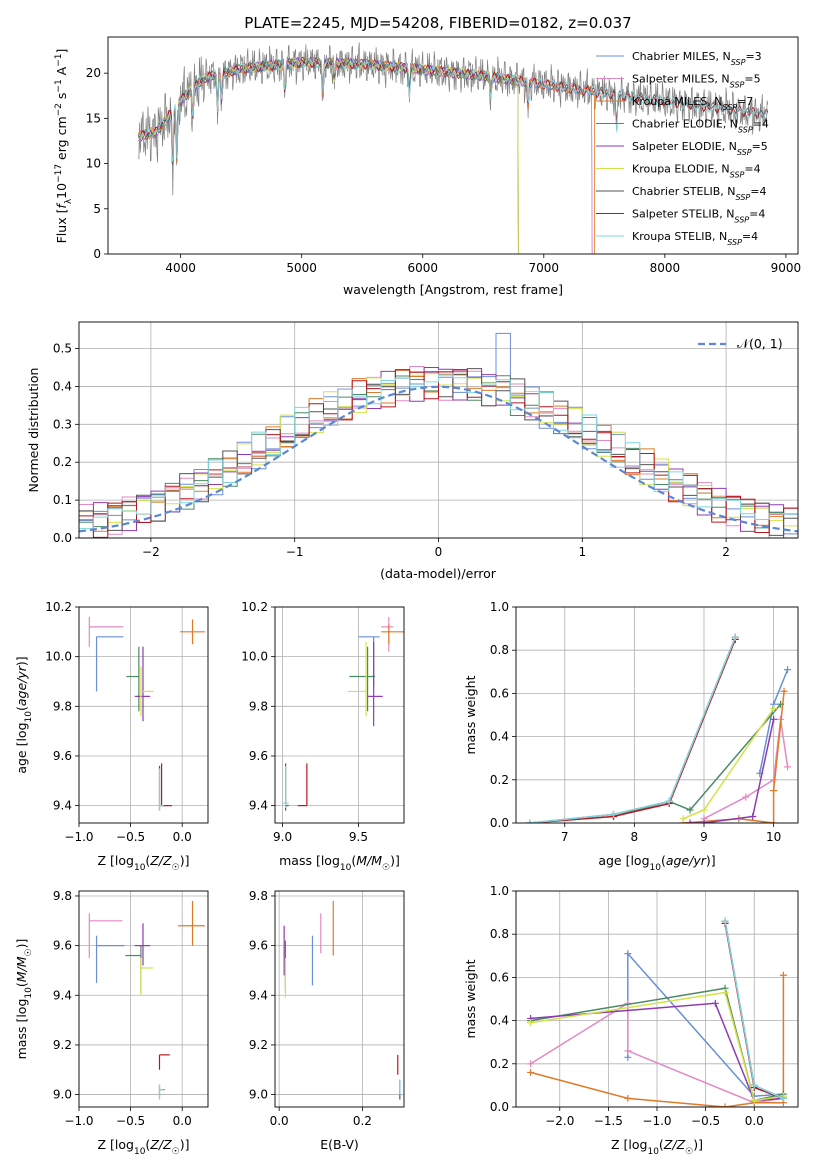  Describe the element at coordinates (438, 459) in the screenshot. I see `normal-reference-curve` at that location.